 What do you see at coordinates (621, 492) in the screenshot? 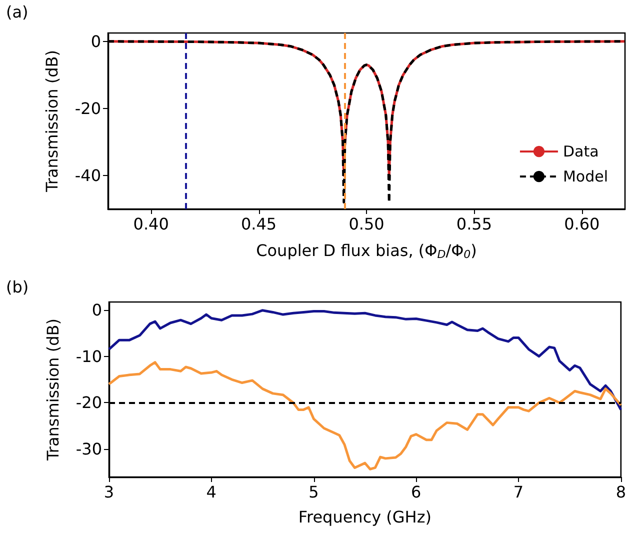
I see `x-tick-label: 8` at bounding box center [621, 492].